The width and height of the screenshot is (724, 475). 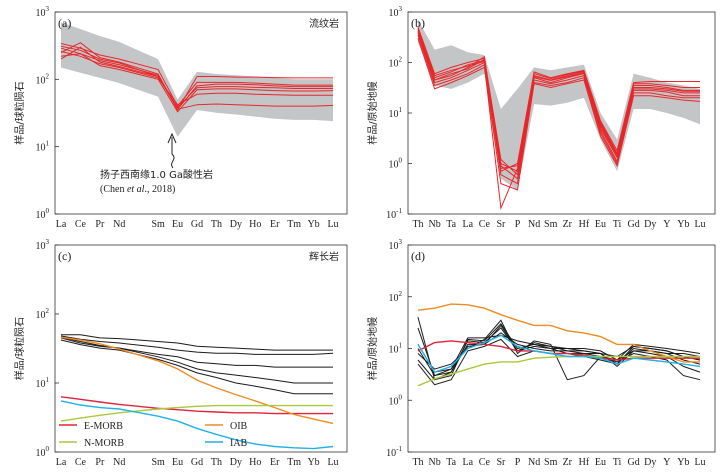 What do you see at coordinates (239, 443) in the screenshot?
I see `legend-label: IAB` at bounding box center [239, 443].